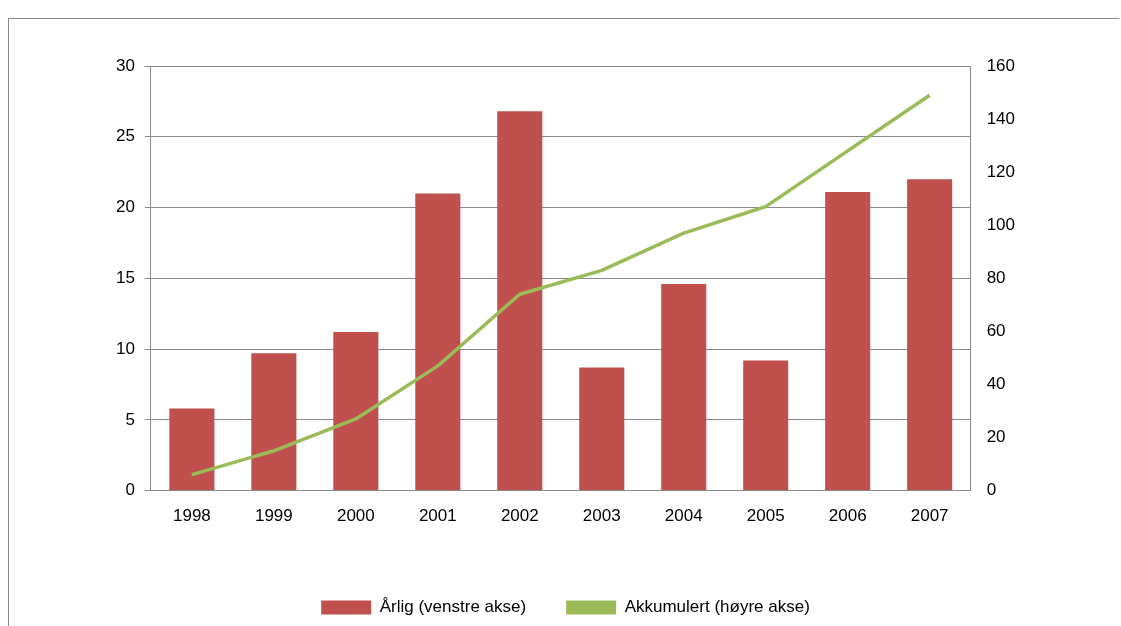  Describe the element at coordinates (991, 490) in the screenshot. I see `y2-tick-label: 0` at that location.